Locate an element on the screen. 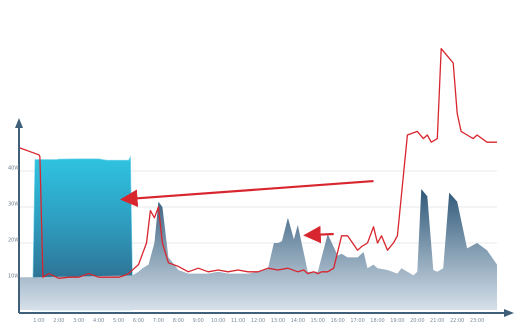  y-tick-label: 10W is located at coordinates (13, 277).